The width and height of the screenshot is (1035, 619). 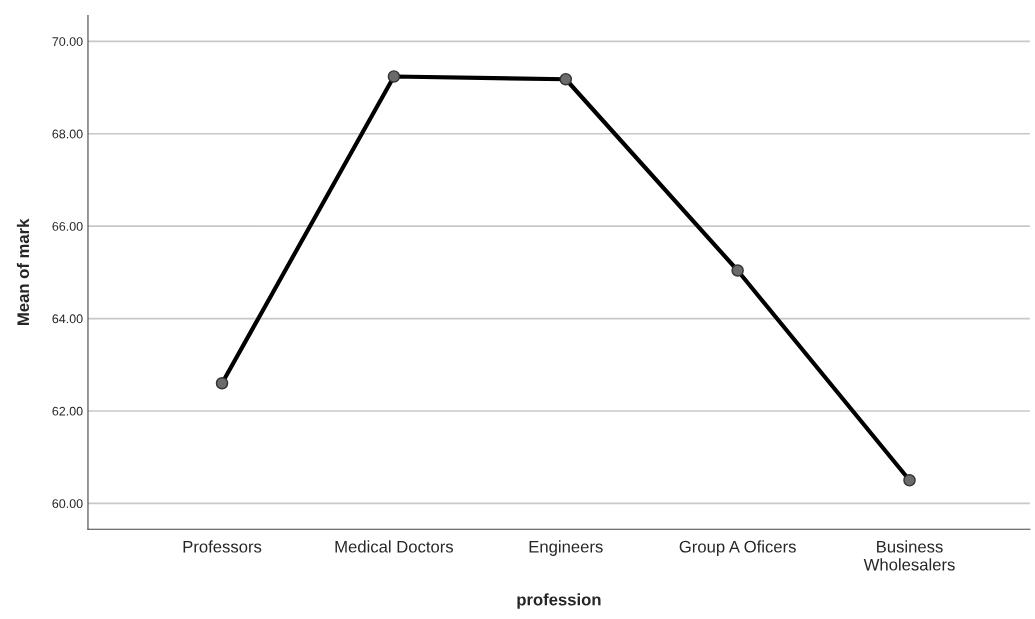 What do you see at coordinates (737, 548) in the screenshot?
I see `x-tick-label: Group A Oficers` at bounding box center [737, 548].